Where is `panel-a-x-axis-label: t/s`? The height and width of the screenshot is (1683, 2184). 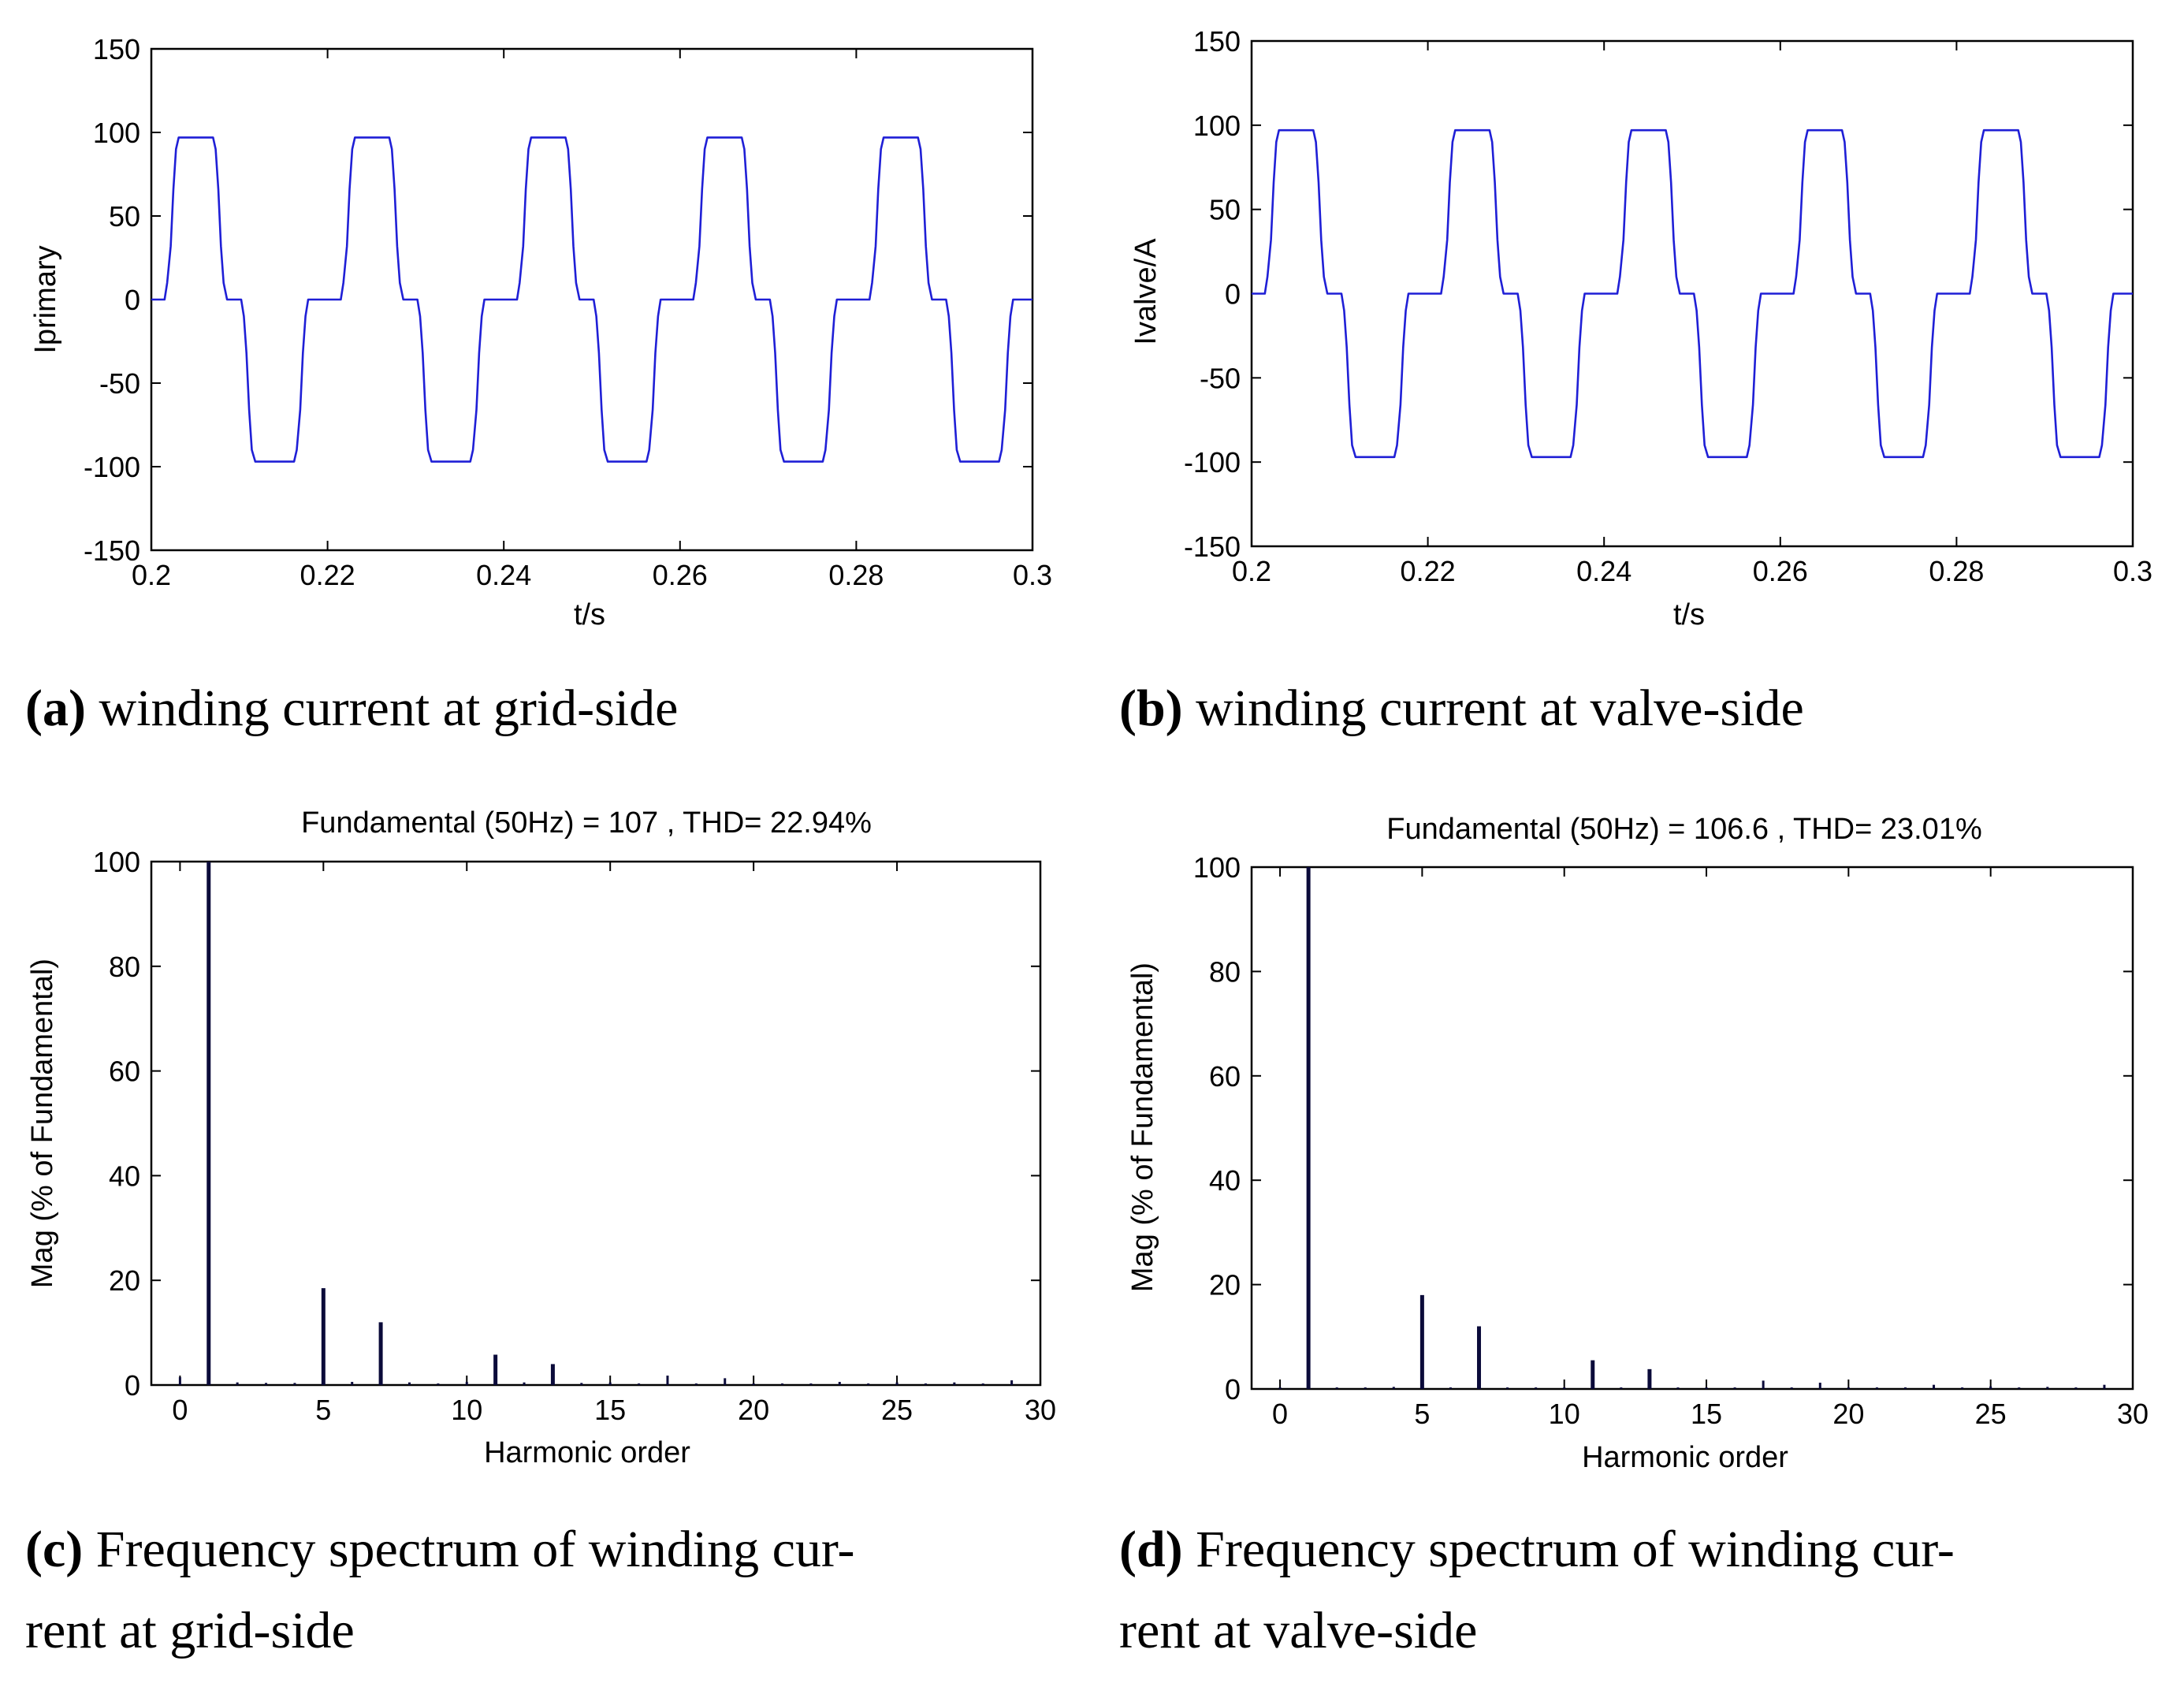 panel-a-x-axis-label: t/s is located at coordinates (589, 614).